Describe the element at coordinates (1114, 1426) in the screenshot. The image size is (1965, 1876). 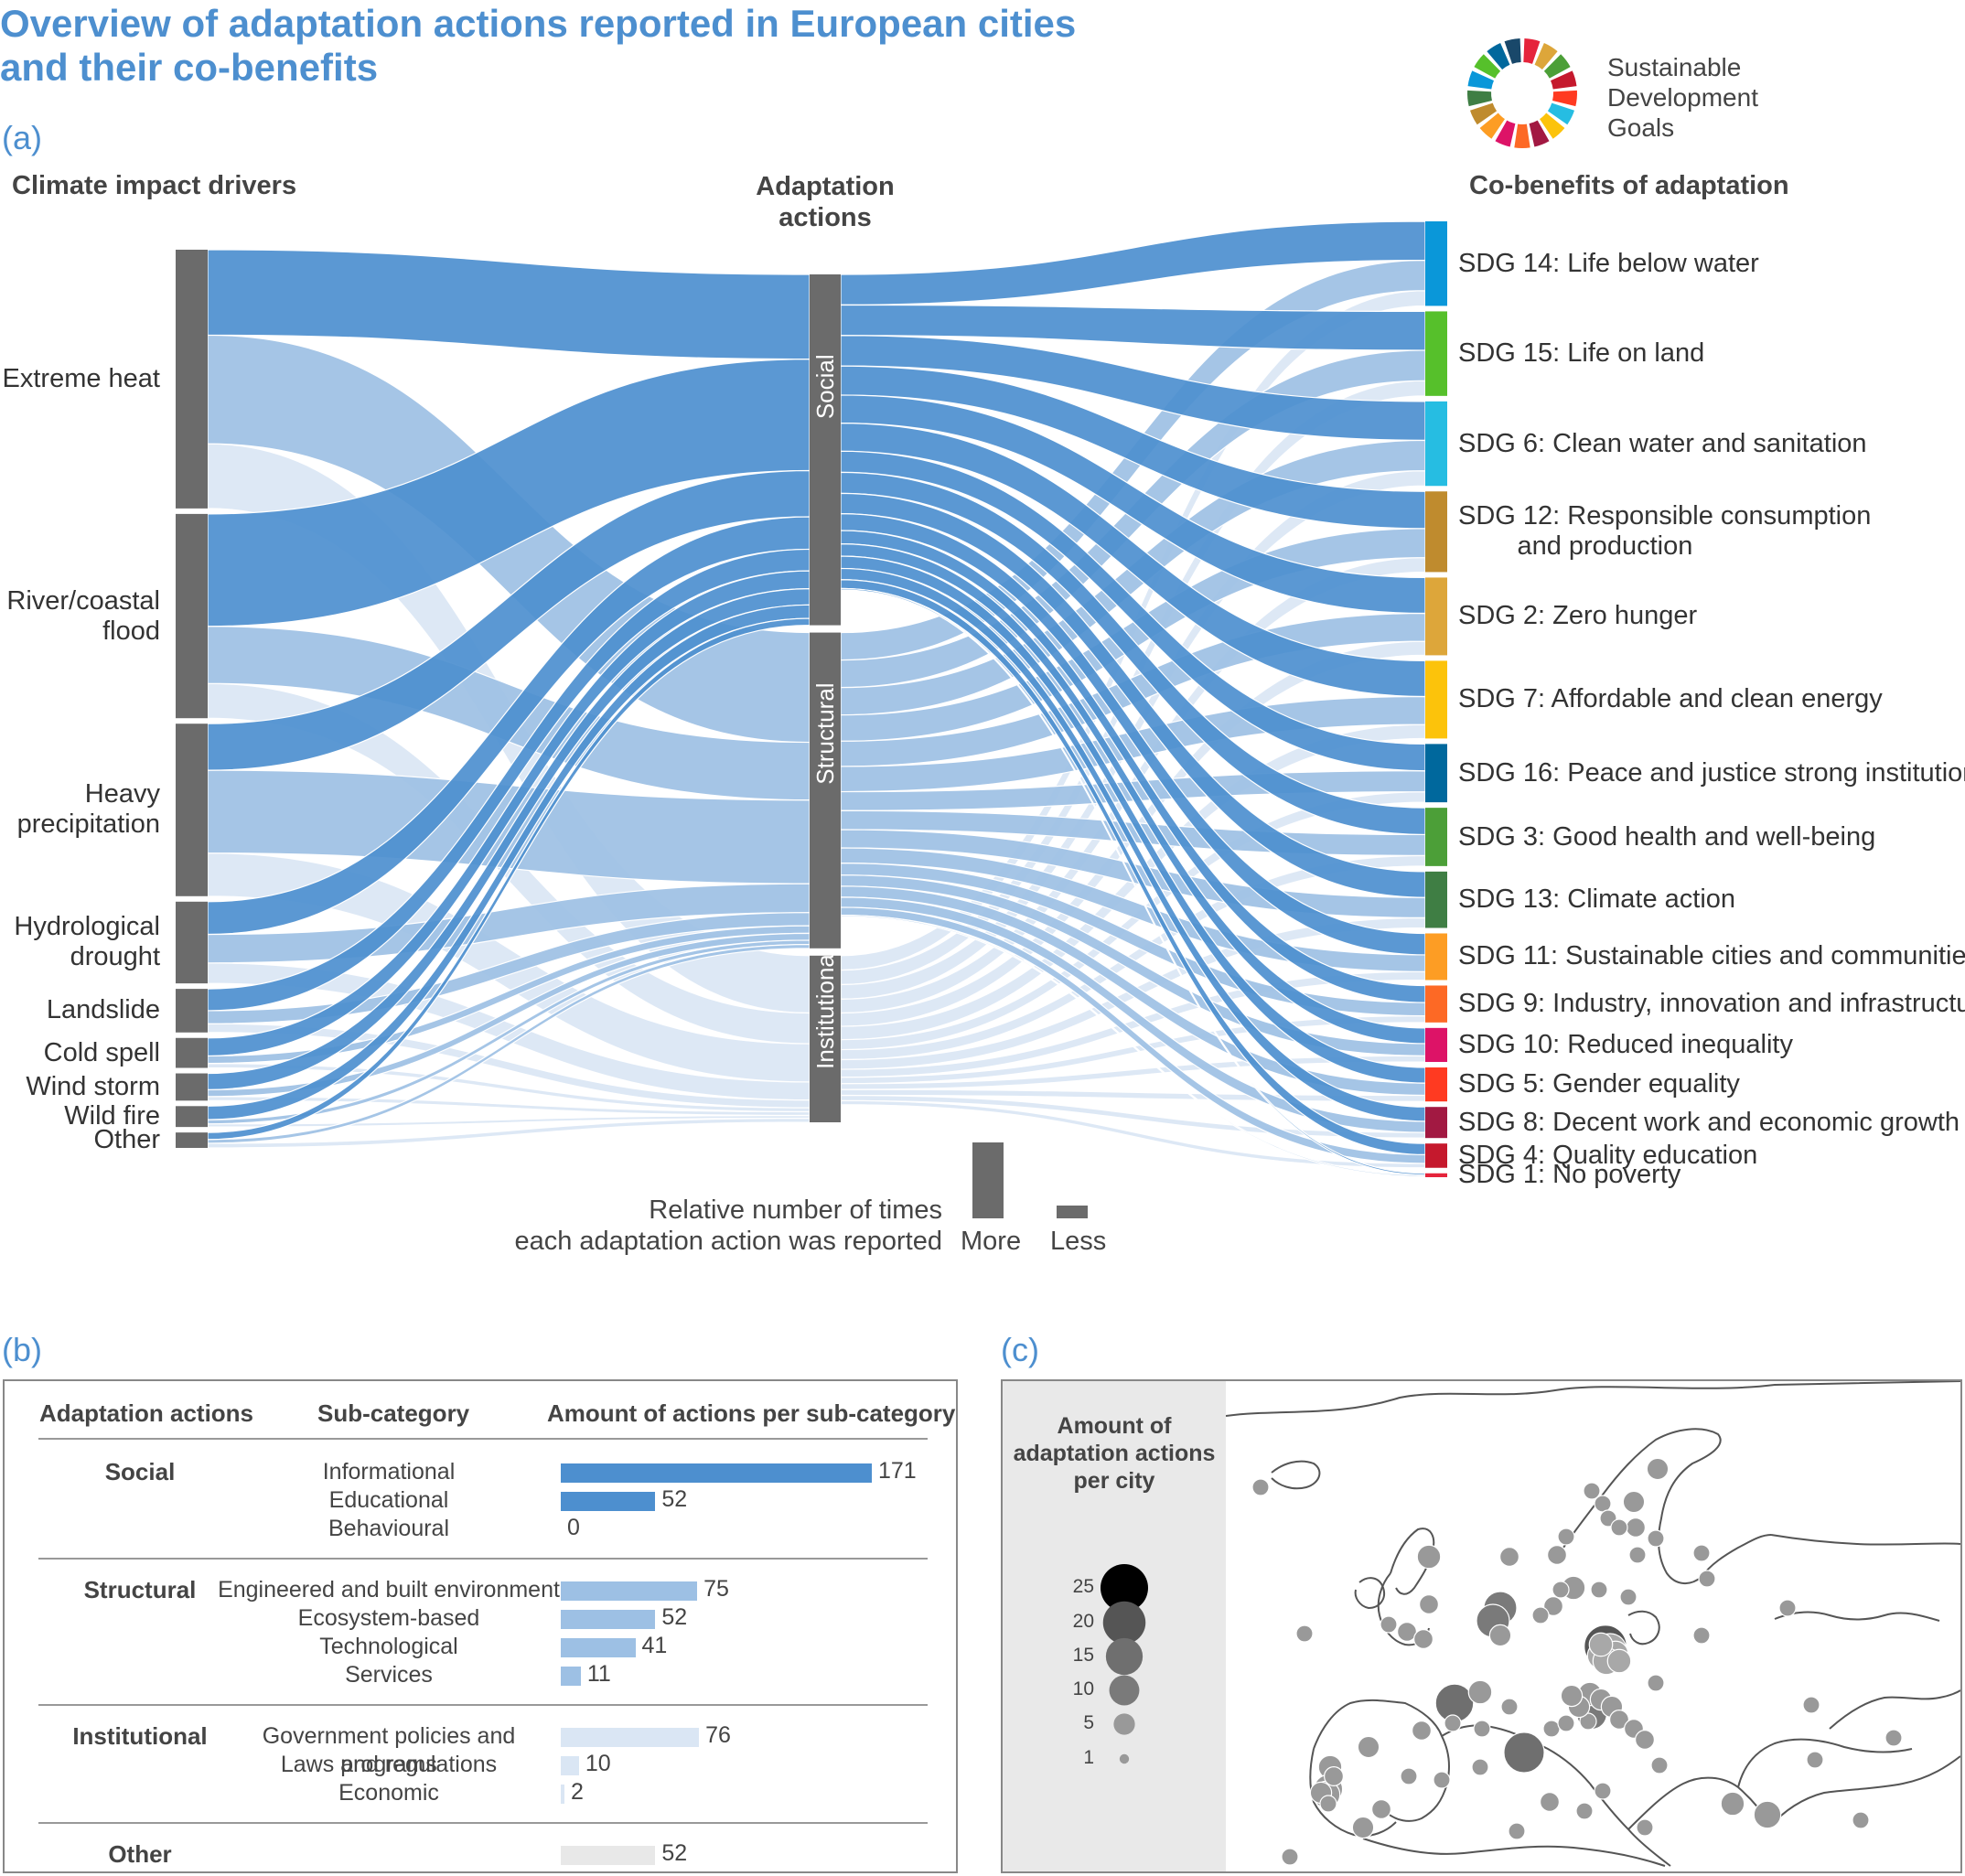
I see `map-legend-title-line-1: Amount of` at that location.